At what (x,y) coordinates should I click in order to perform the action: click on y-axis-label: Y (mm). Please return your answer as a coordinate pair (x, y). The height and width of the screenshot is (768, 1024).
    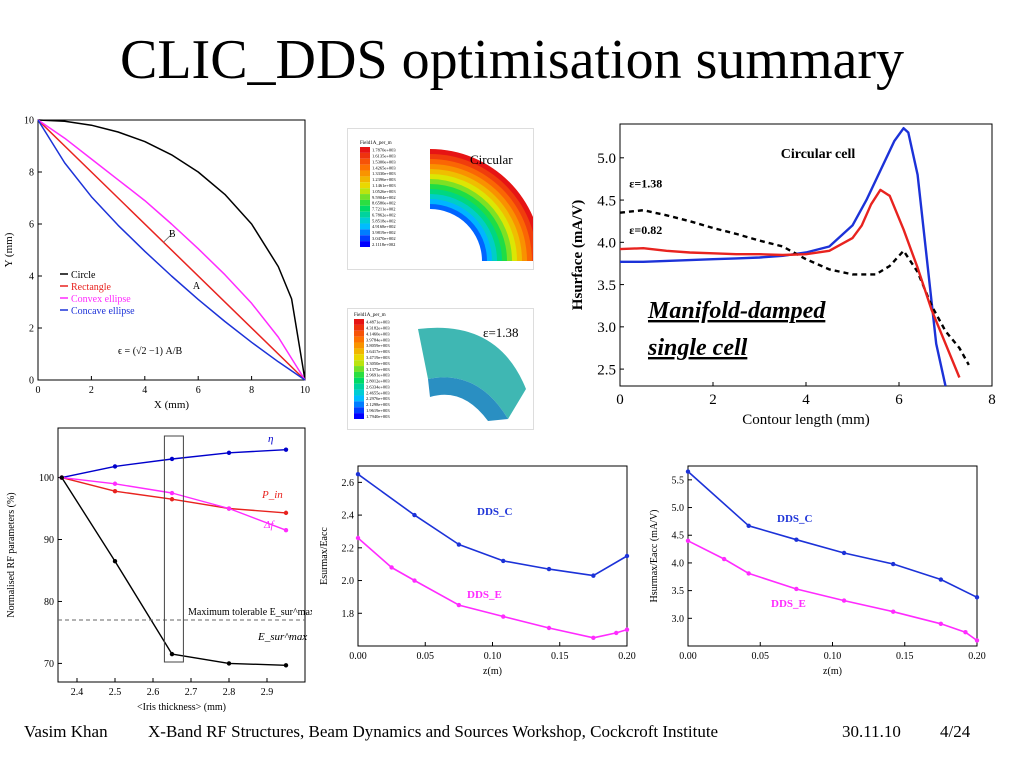
    Looking at the image, I should click on (9, 249).